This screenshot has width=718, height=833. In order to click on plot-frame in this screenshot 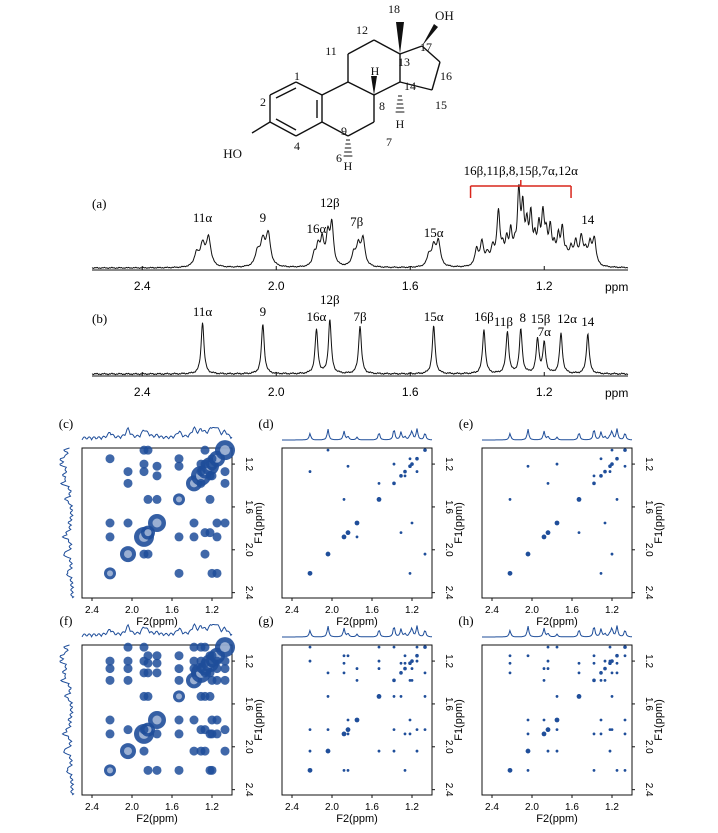, I will do `click(357, 720)`.